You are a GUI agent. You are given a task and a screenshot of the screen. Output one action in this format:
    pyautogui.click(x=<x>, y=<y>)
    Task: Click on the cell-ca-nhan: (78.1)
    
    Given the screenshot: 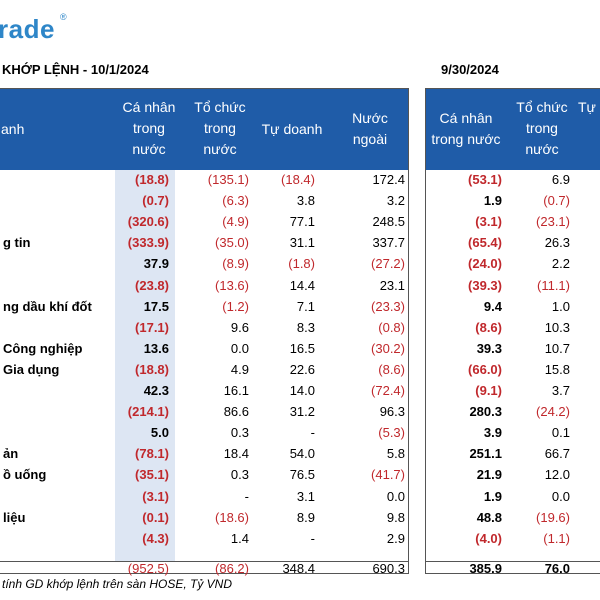 What is the action you would take?
    pyautogui.click(x=152, y=454)
    